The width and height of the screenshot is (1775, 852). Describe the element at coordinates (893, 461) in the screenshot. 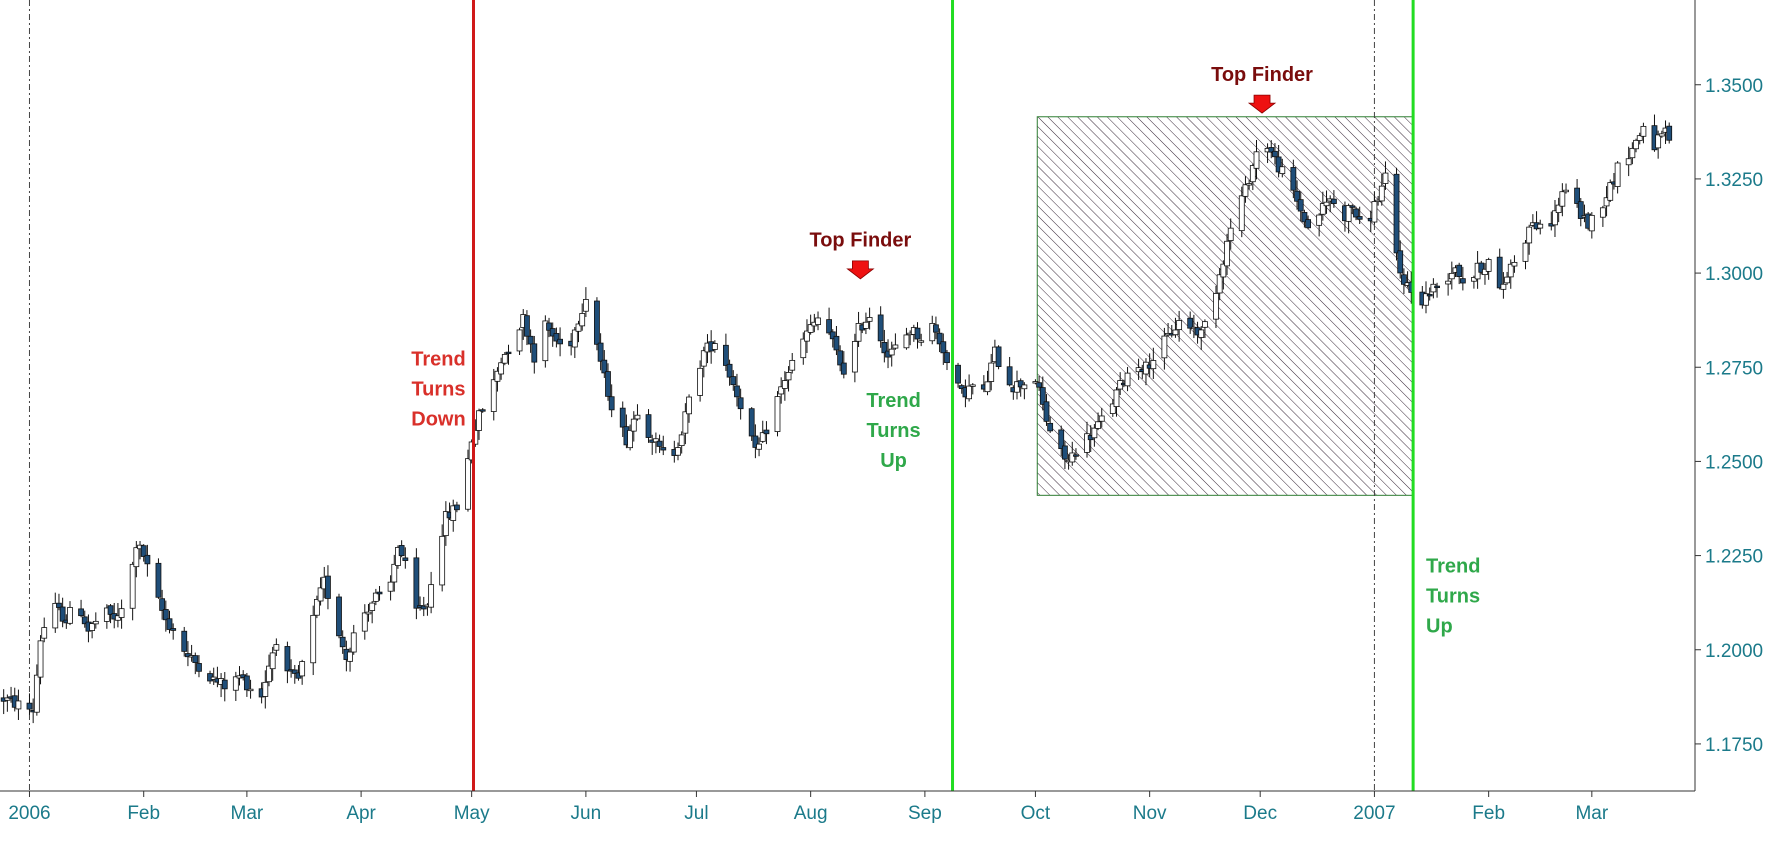

I see `annotation-text: Up` at that location.